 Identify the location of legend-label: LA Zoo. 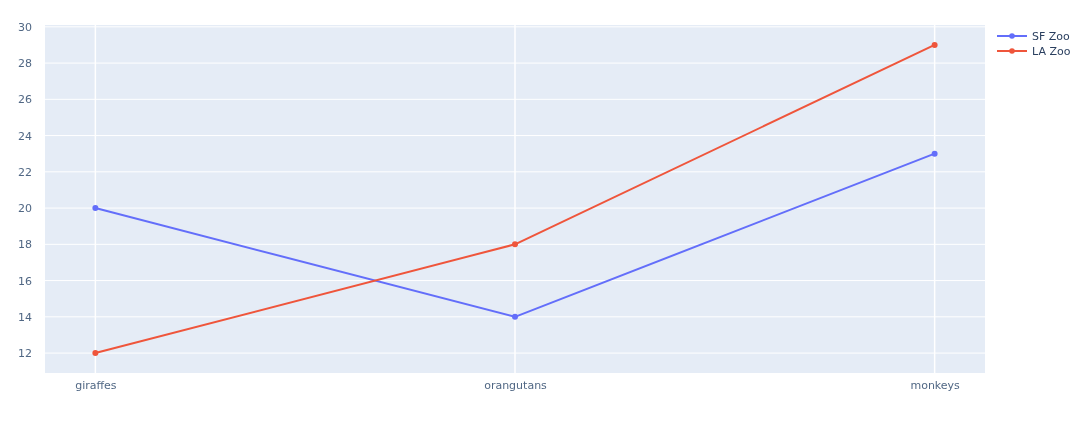
(1051, 51).